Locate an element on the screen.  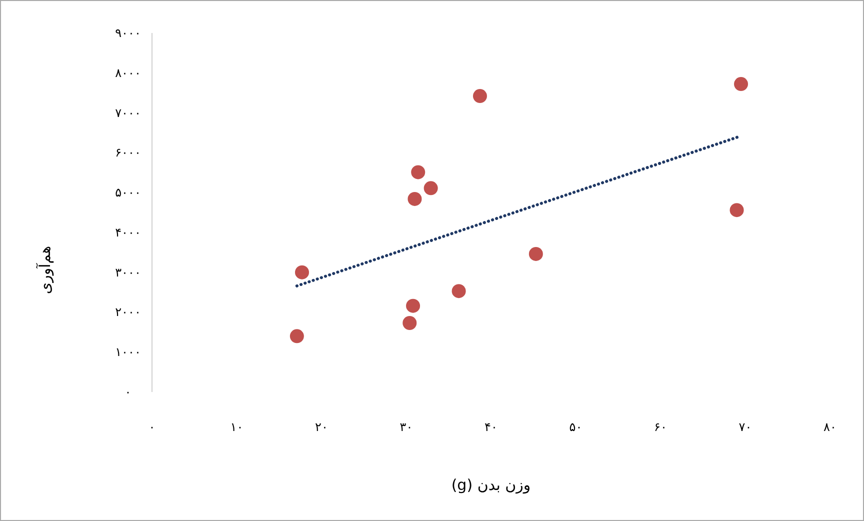
x-tick-label: ۷۰ is located at coordinates (745, 427).